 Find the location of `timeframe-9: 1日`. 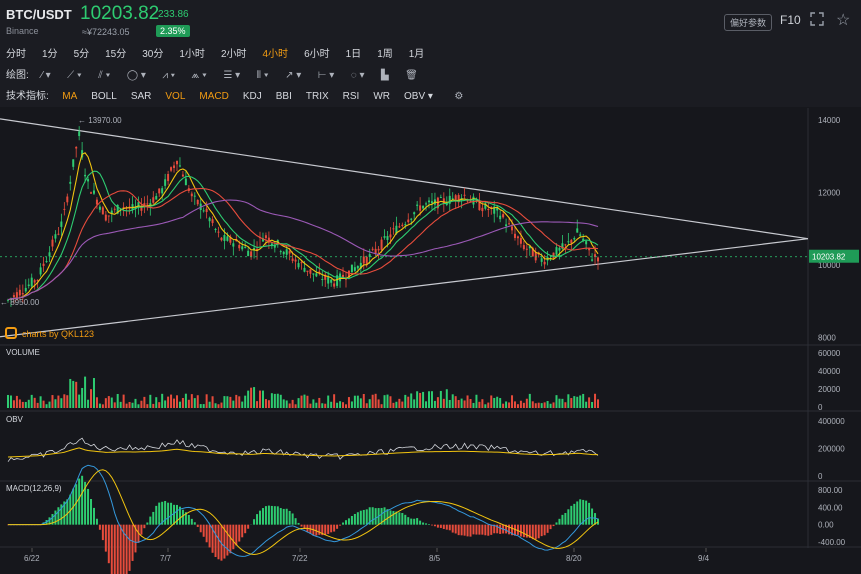

timeframe-9: 1日 is located at coordinates (353, 54).